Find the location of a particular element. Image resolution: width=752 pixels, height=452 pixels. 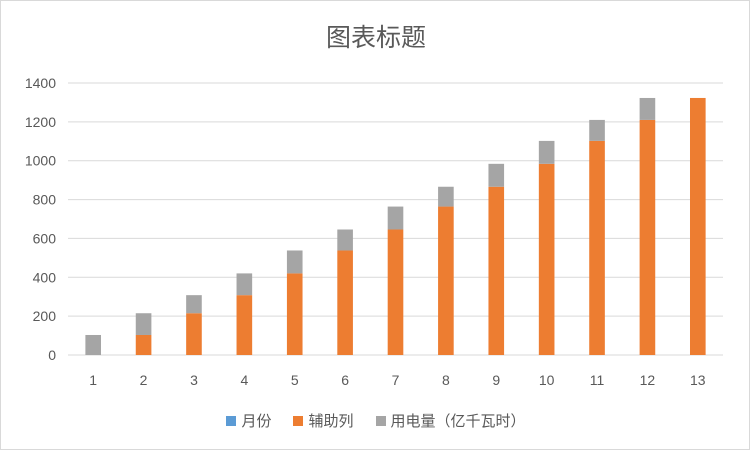

legend: 月份 辅助列 用电量（亿千瓦时） is located at coordinates (376, 420).